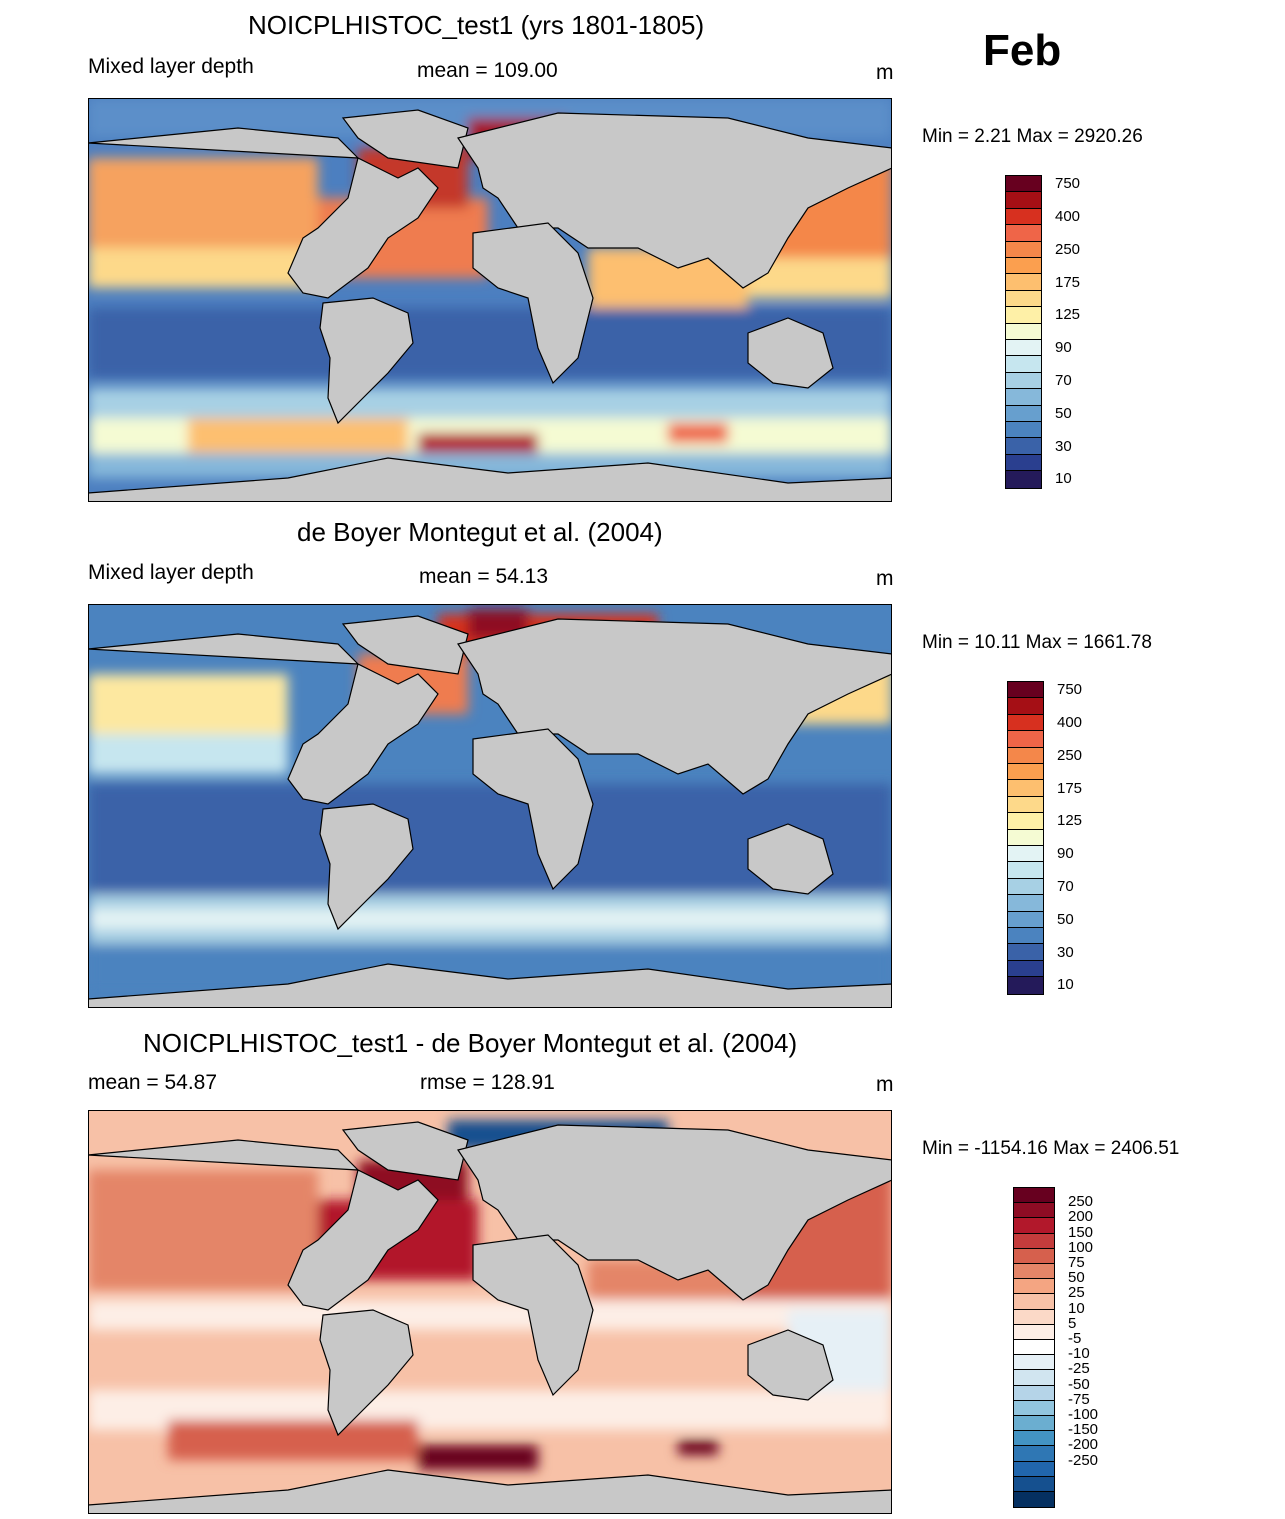 This screenshot has width=1285, height=1519. Describe the element at coordinates (1072, 1323) in the screenshot. I see `diff-colorbar-label: 5` at that location.